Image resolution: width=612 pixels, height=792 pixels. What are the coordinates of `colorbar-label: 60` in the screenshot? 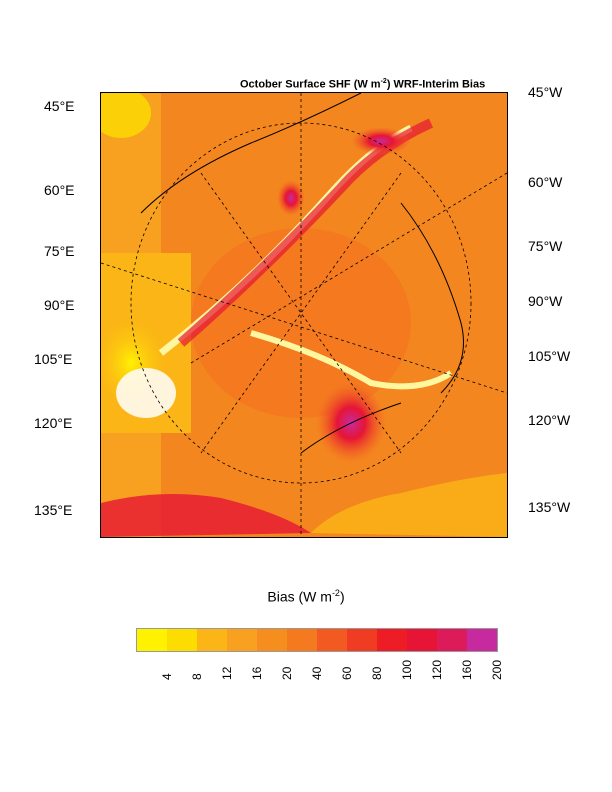 It's located at (347, 673).